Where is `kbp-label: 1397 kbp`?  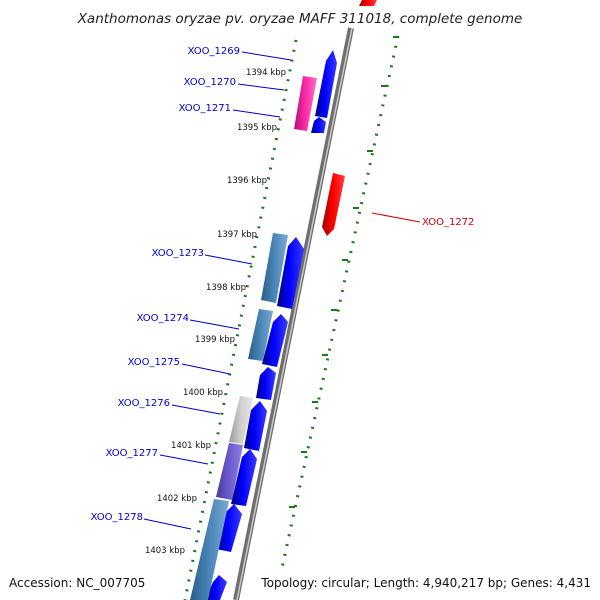
kbp-label: 1397 kbp is located at coordinates (237, 235).